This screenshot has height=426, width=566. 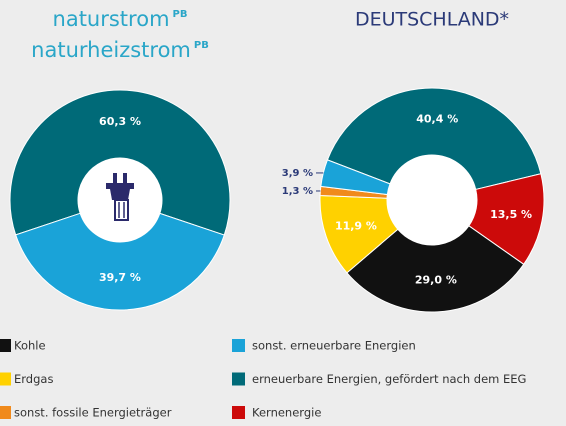 I want to click on title-line: naturheizstrom PB, so click(x=120, y=50).